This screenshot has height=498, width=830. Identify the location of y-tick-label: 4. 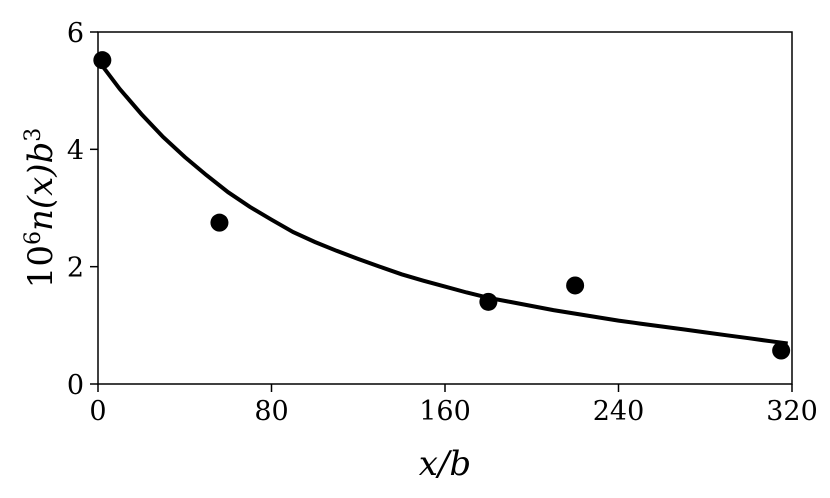
(75, 150).